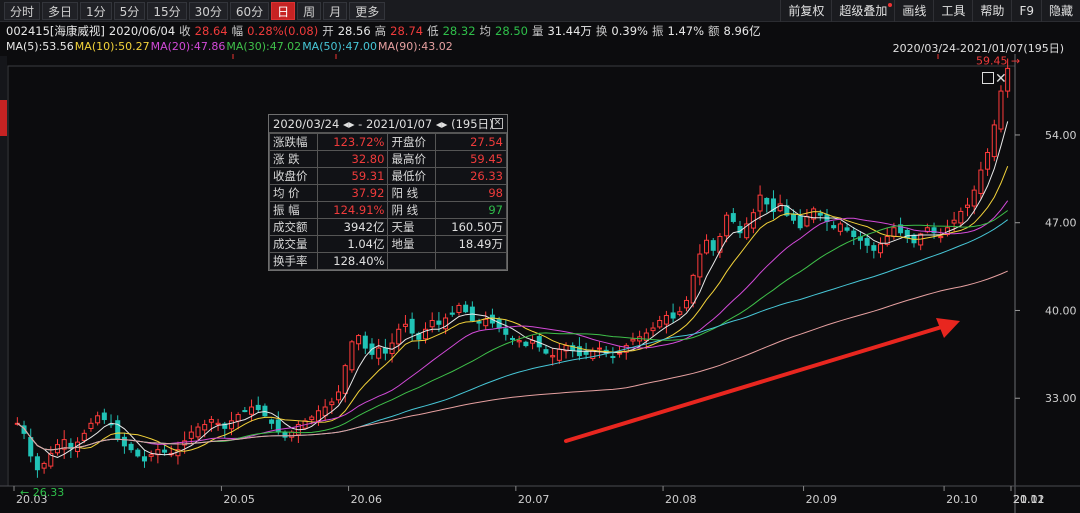  Describe the element at coordinates (249, 10) in the screenshot. I see `period-tab-6: 60分` at that location.